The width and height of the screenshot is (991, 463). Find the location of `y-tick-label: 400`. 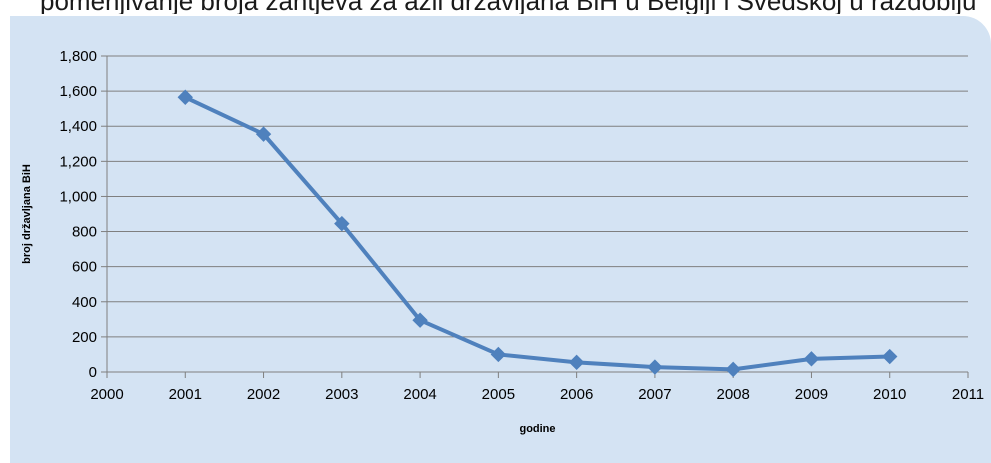

y-tick-label: 400 is located at coordinates (84, 302).